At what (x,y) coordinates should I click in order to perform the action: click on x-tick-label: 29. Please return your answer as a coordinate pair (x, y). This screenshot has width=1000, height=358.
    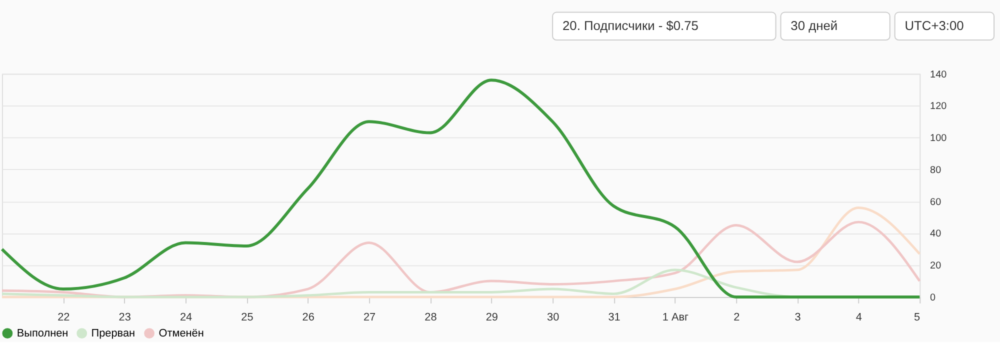
    Looking at the image, I should click on (492, 317).